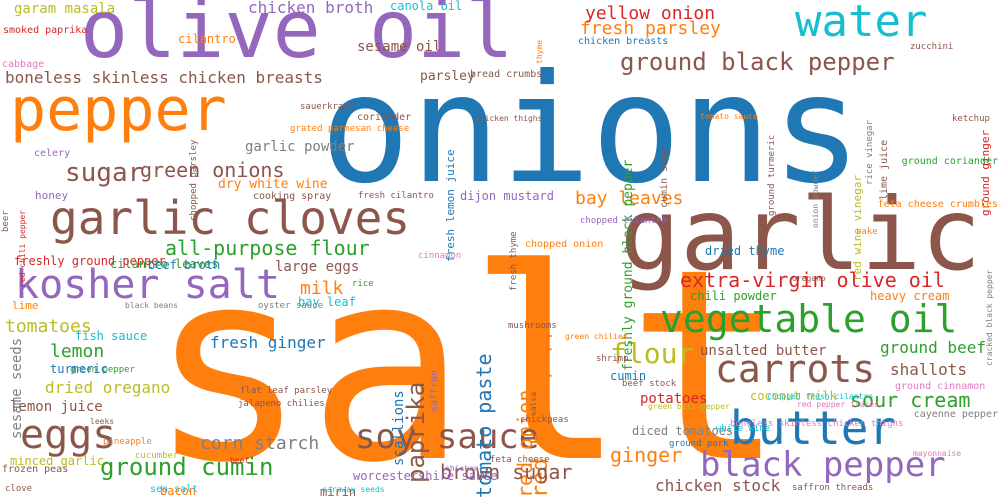 This screenshot has width=1000, height=500. Describe the element at coordinates (699, 444) in the screenshot. I see `word-ground-pork: ground pork` at that location.